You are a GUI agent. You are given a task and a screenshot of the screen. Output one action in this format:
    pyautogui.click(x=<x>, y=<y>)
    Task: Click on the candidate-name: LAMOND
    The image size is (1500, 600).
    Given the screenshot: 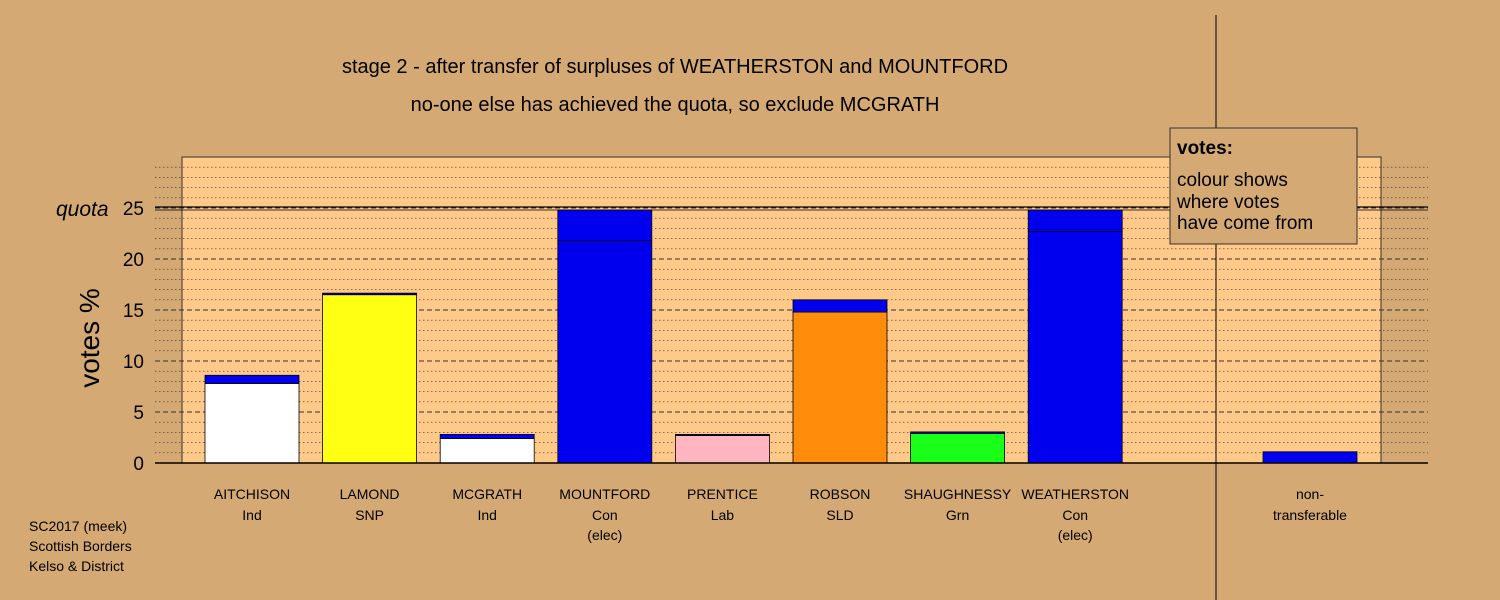 What is the action you would take?
    pyautogui.click(x=370, y=494)
    